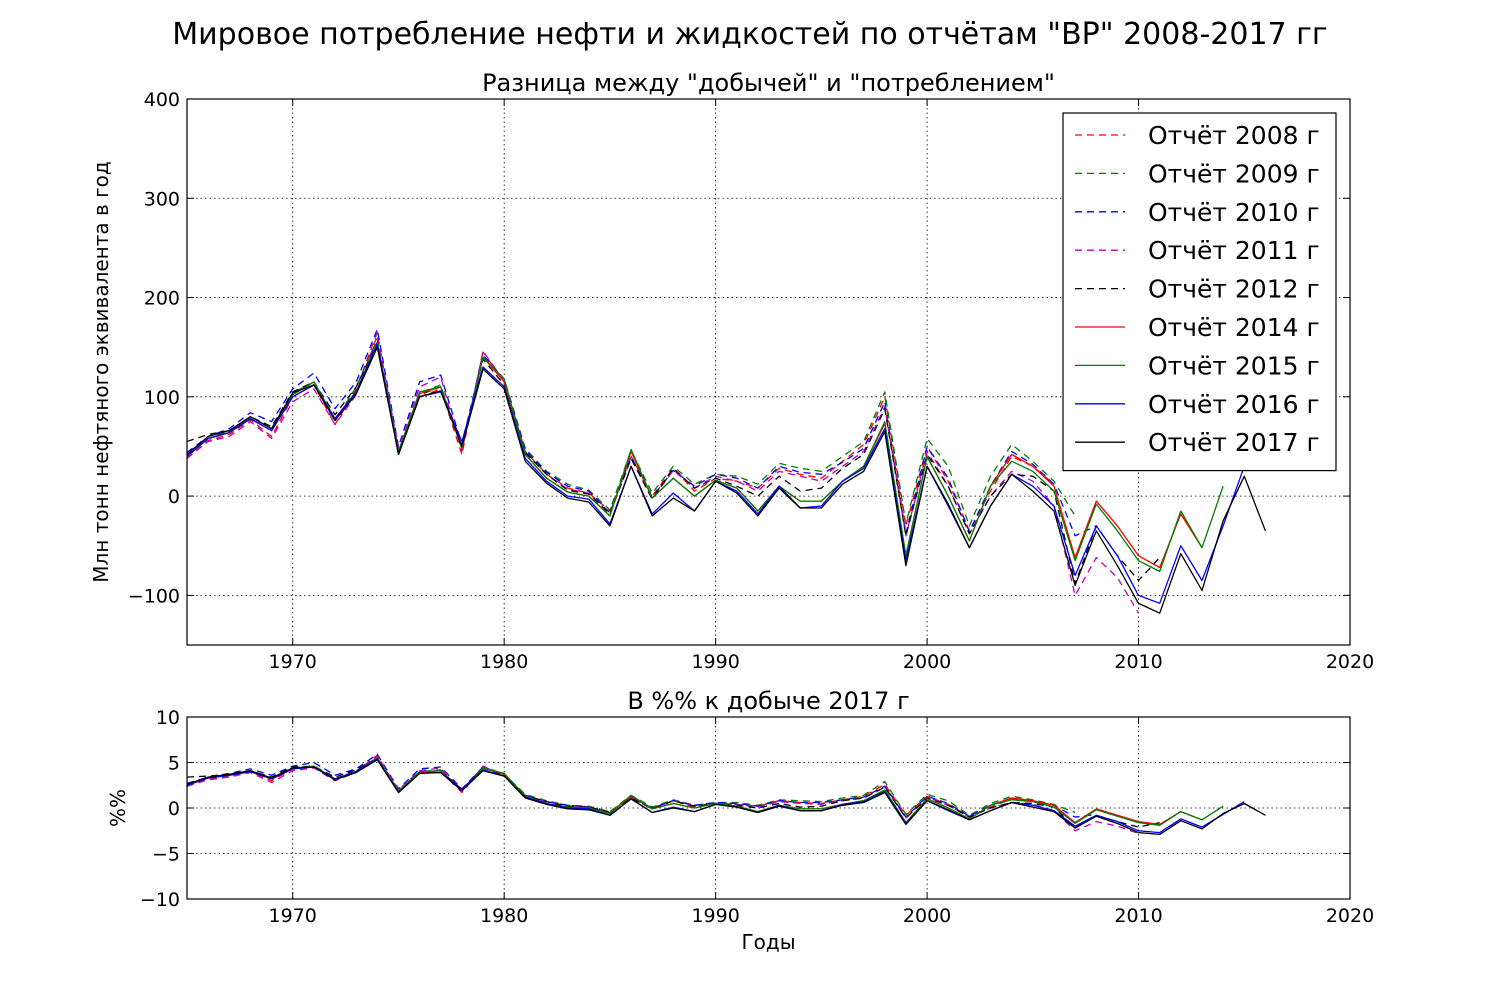 The image size is (1500, 1000). What do you see at coordinates (118, 808) in the screenshot?
I see `y-axis-label: %%` at bounding box center [118, 808].